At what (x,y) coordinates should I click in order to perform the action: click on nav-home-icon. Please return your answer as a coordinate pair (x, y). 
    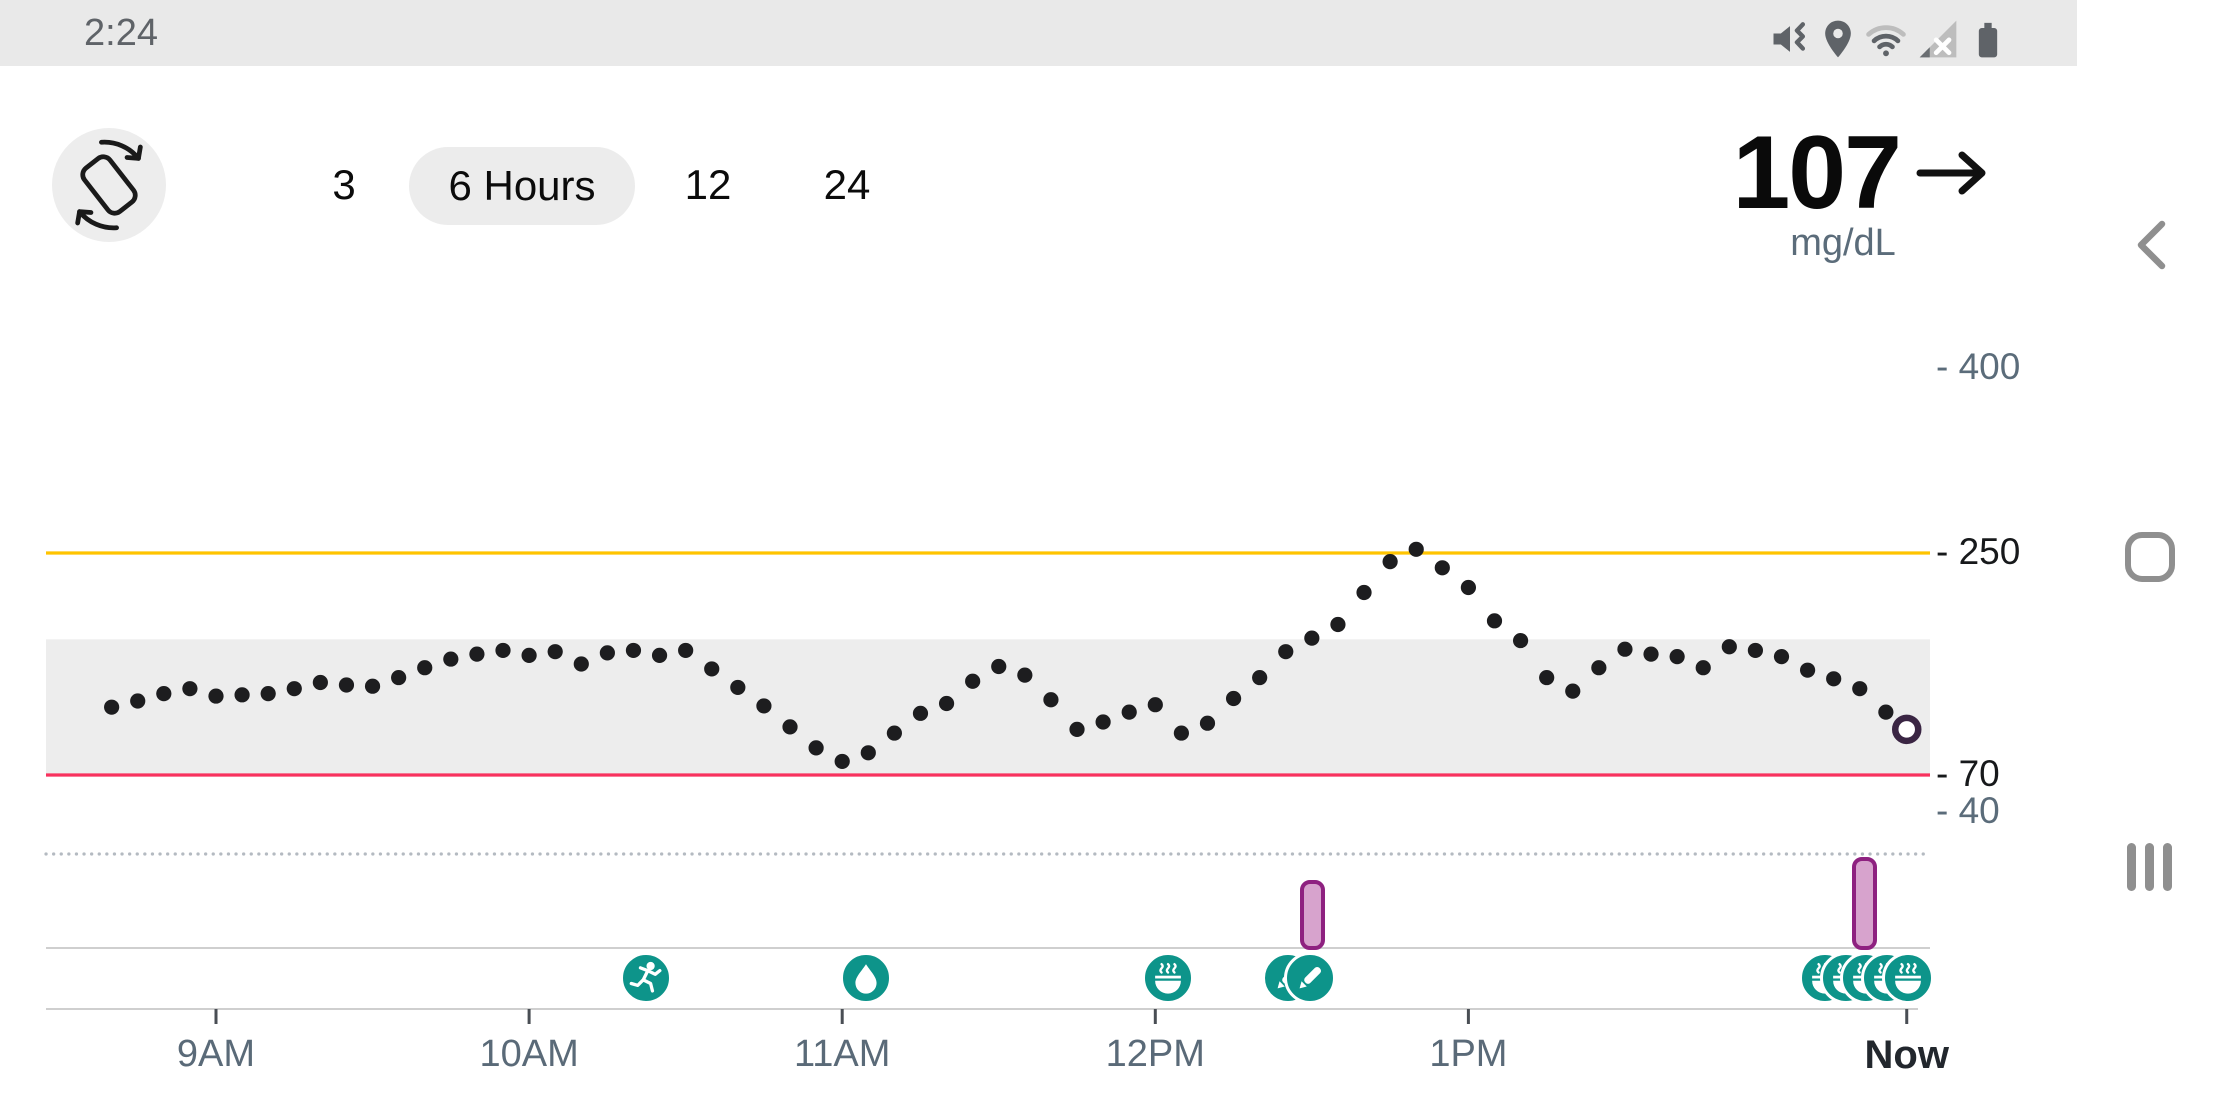
    Looking at the image, I should click on (2150, 557).